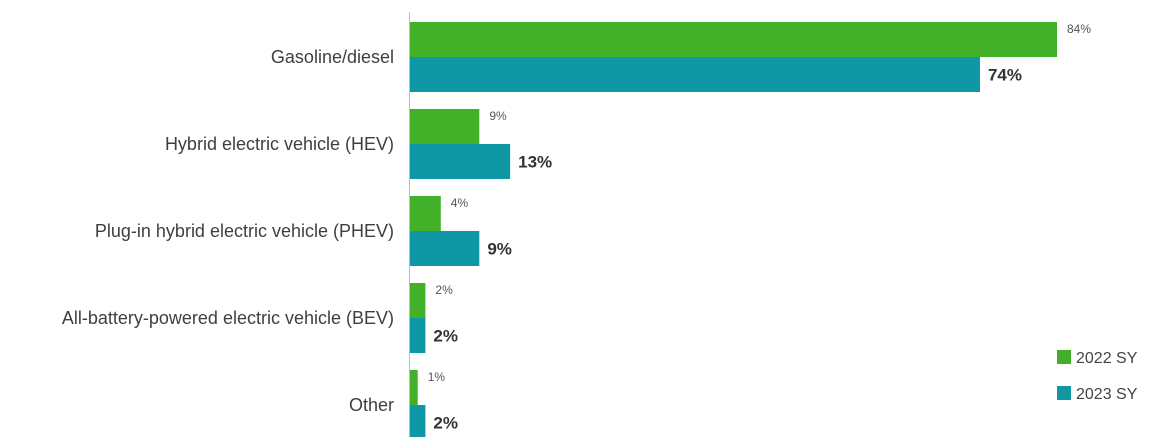 The height and width of the screenshot is (437, 1151). I want to click on legend-label-2022-sy: 2022 SY, so click(1107, 358).